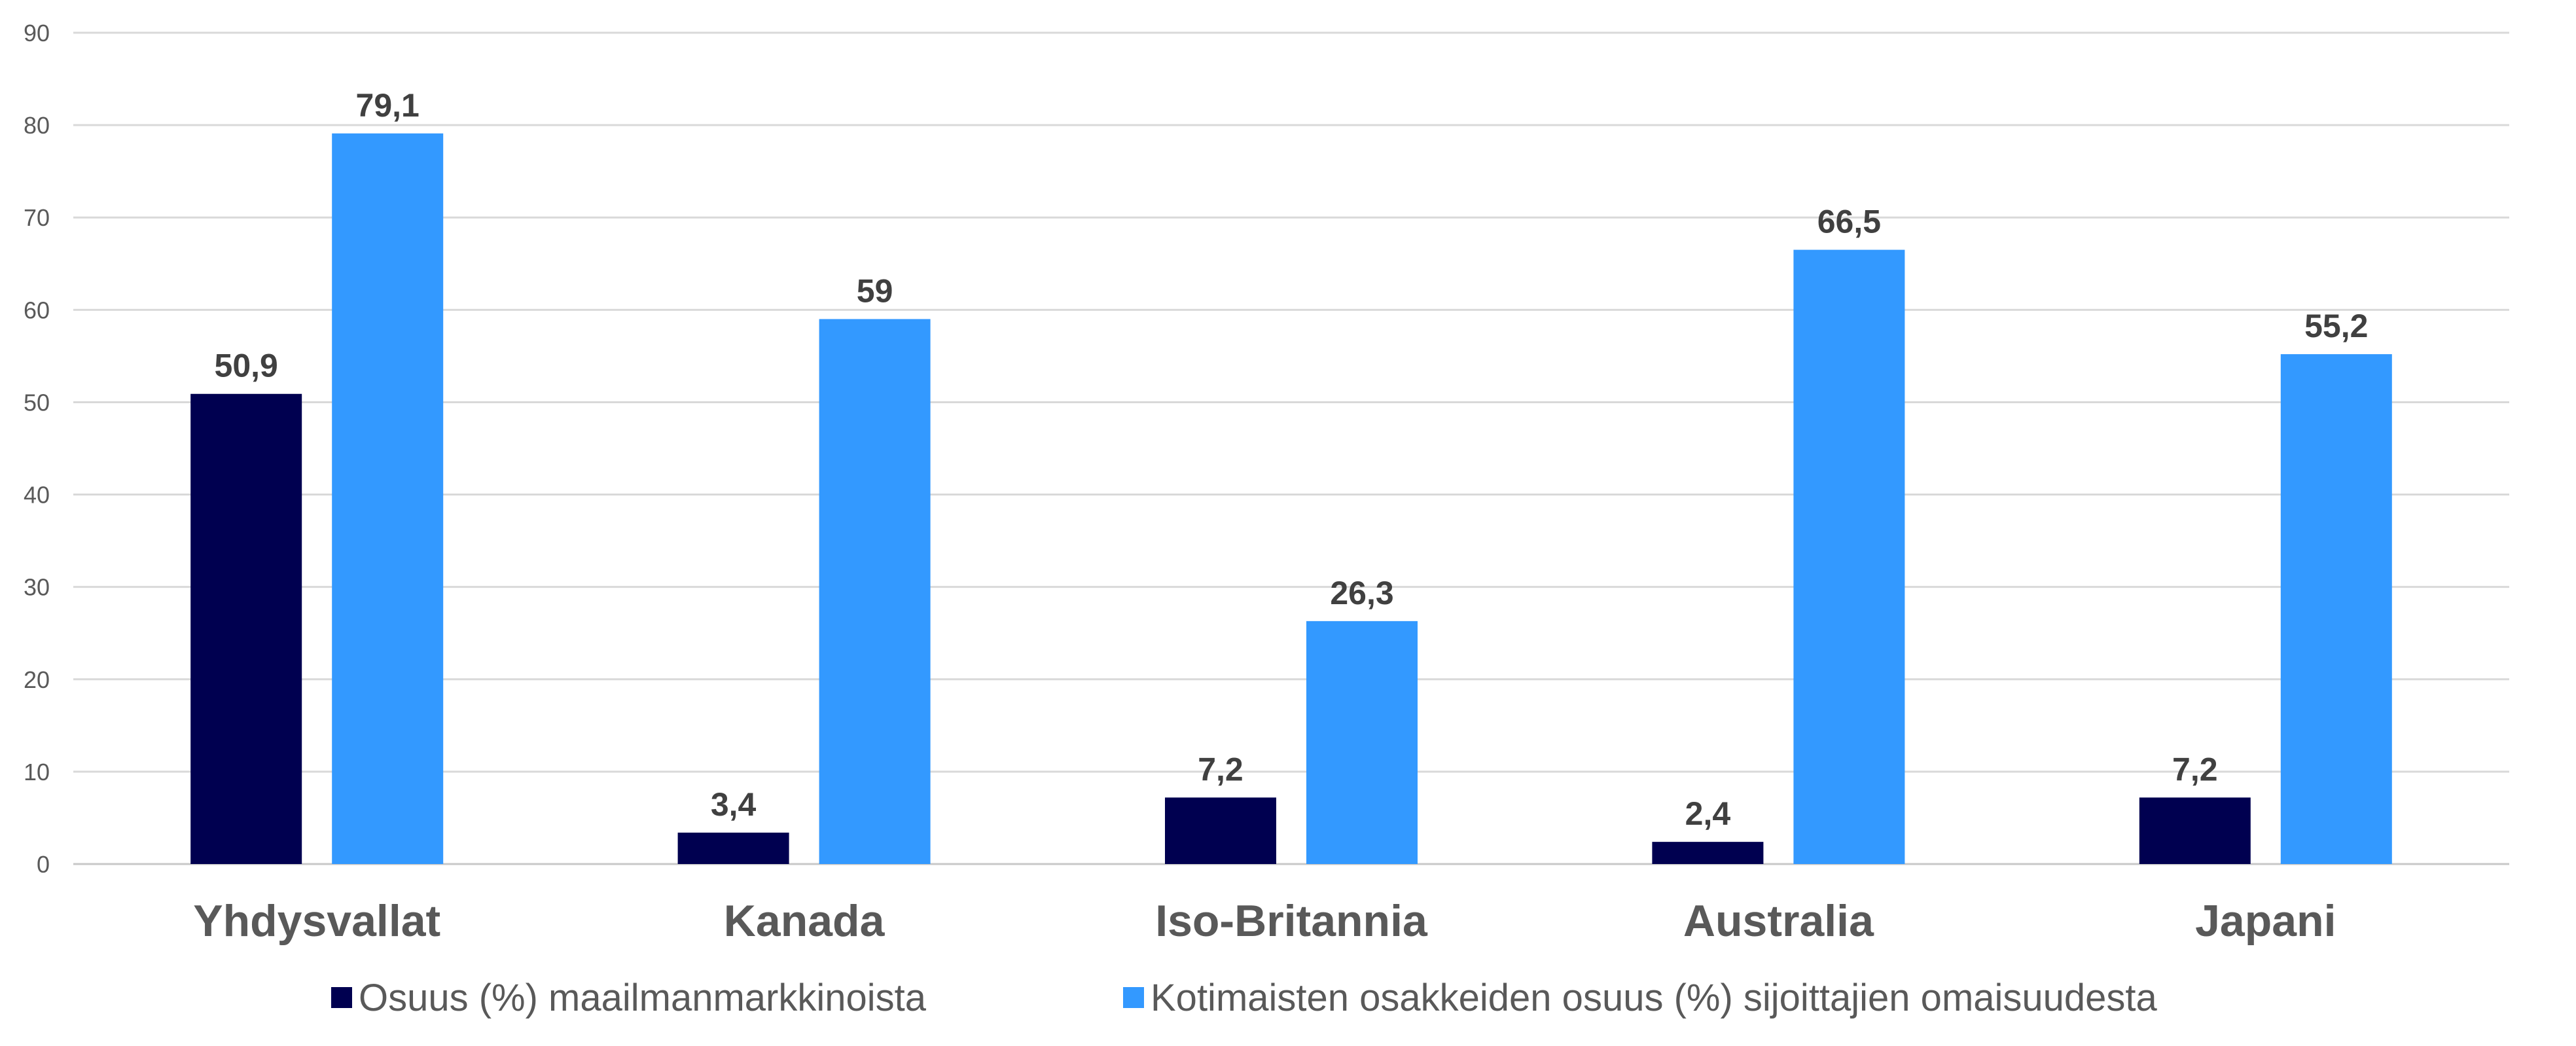  I want to click on y-tick-label: 40, so click(37, 495).